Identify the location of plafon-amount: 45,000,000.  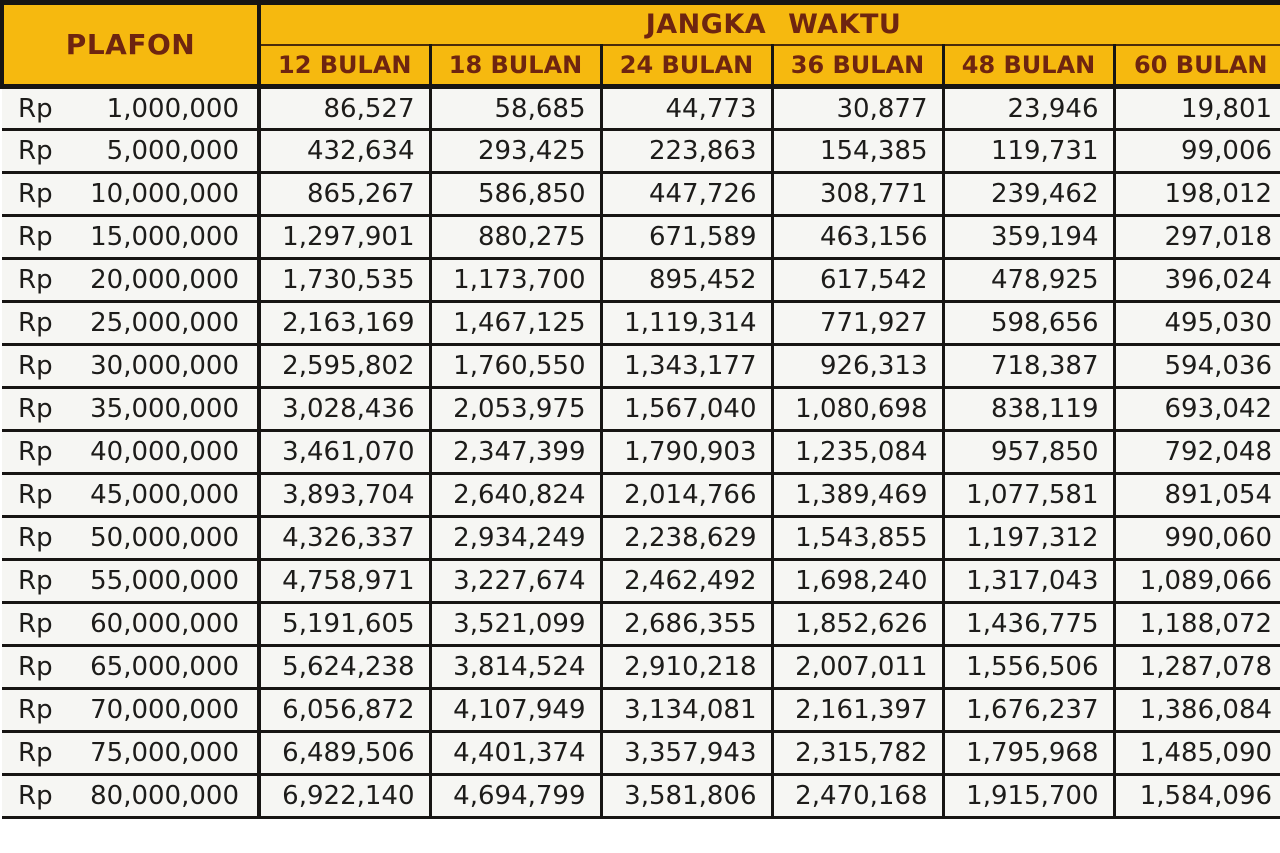
(164, 495).